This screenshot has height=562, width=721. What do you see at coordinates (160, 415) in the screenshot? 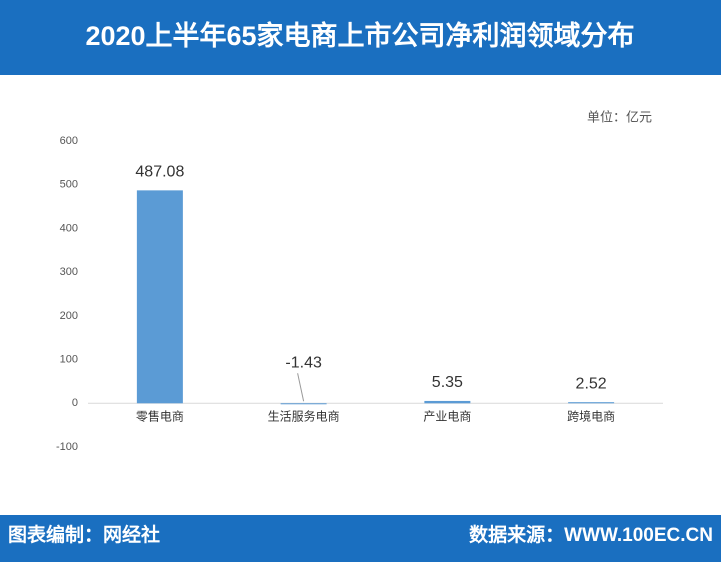
I see `x-tick-label: 零售电商` at bounding box center [160, 415].